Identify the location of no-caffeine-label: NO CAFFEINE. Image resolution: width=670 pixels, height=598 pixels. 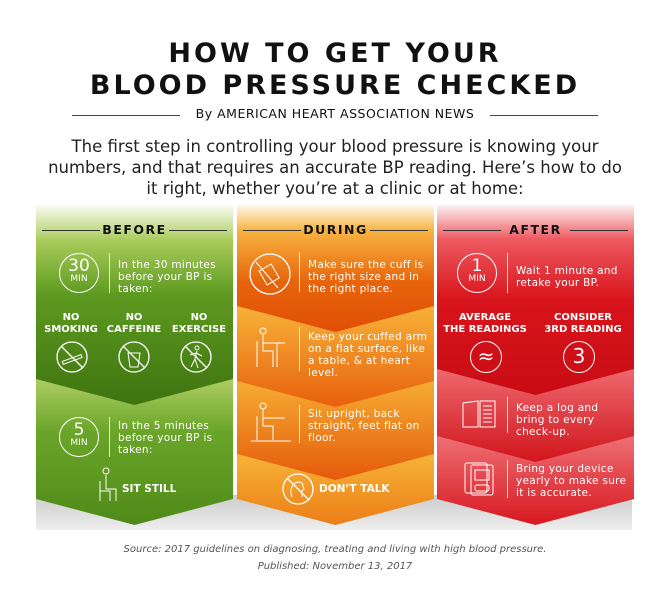
(134, 324).